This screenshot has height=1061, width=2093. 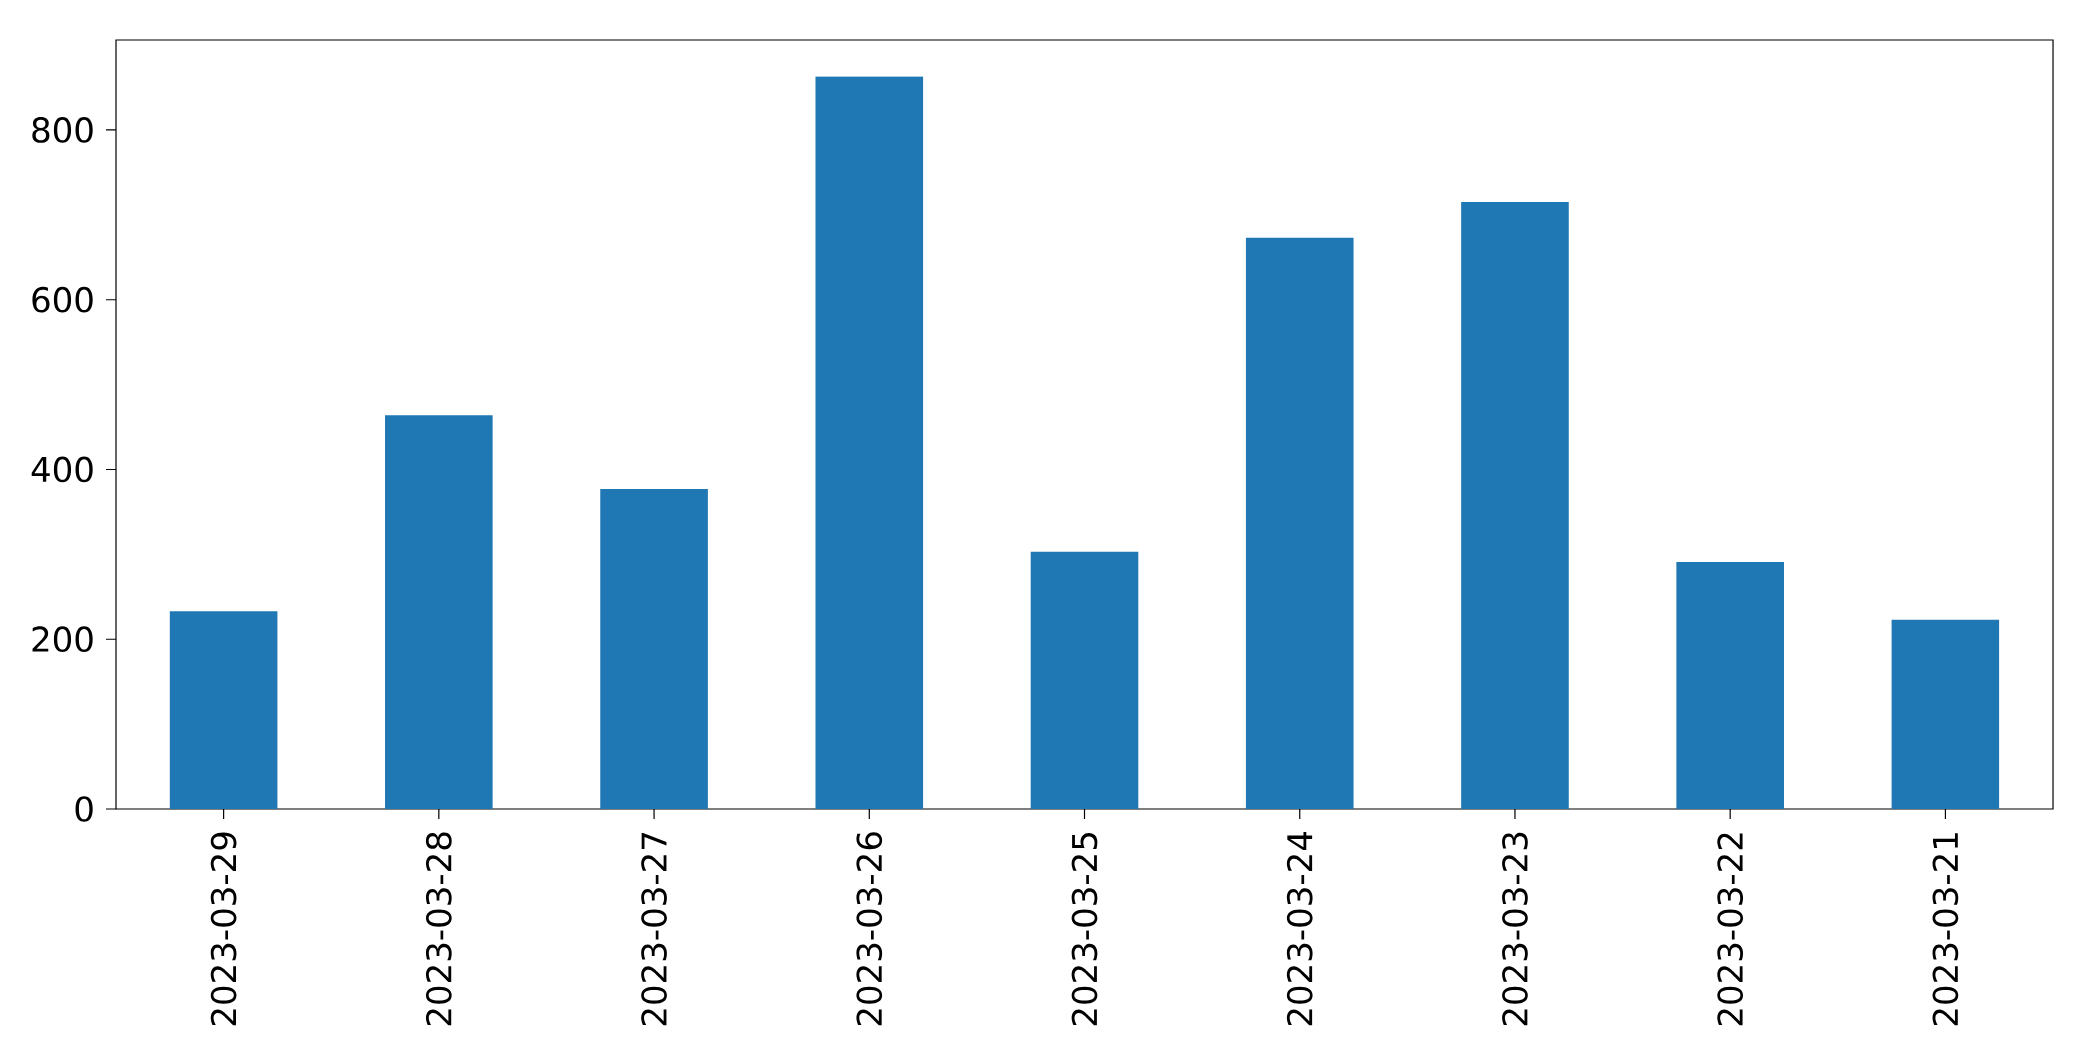 What do you see at coordinates (654, 929) in the screenshot?
I see `x-tick-label: 2023-03-27` at bounding box center [654, 929].